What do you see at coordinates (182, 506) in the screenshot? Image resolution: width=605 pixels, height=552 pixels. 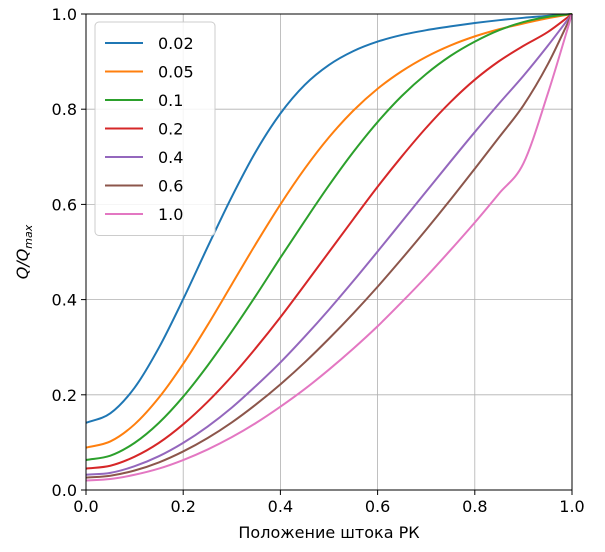 I see `x-tick-label: 0.2` at bounding box center [182, 506].